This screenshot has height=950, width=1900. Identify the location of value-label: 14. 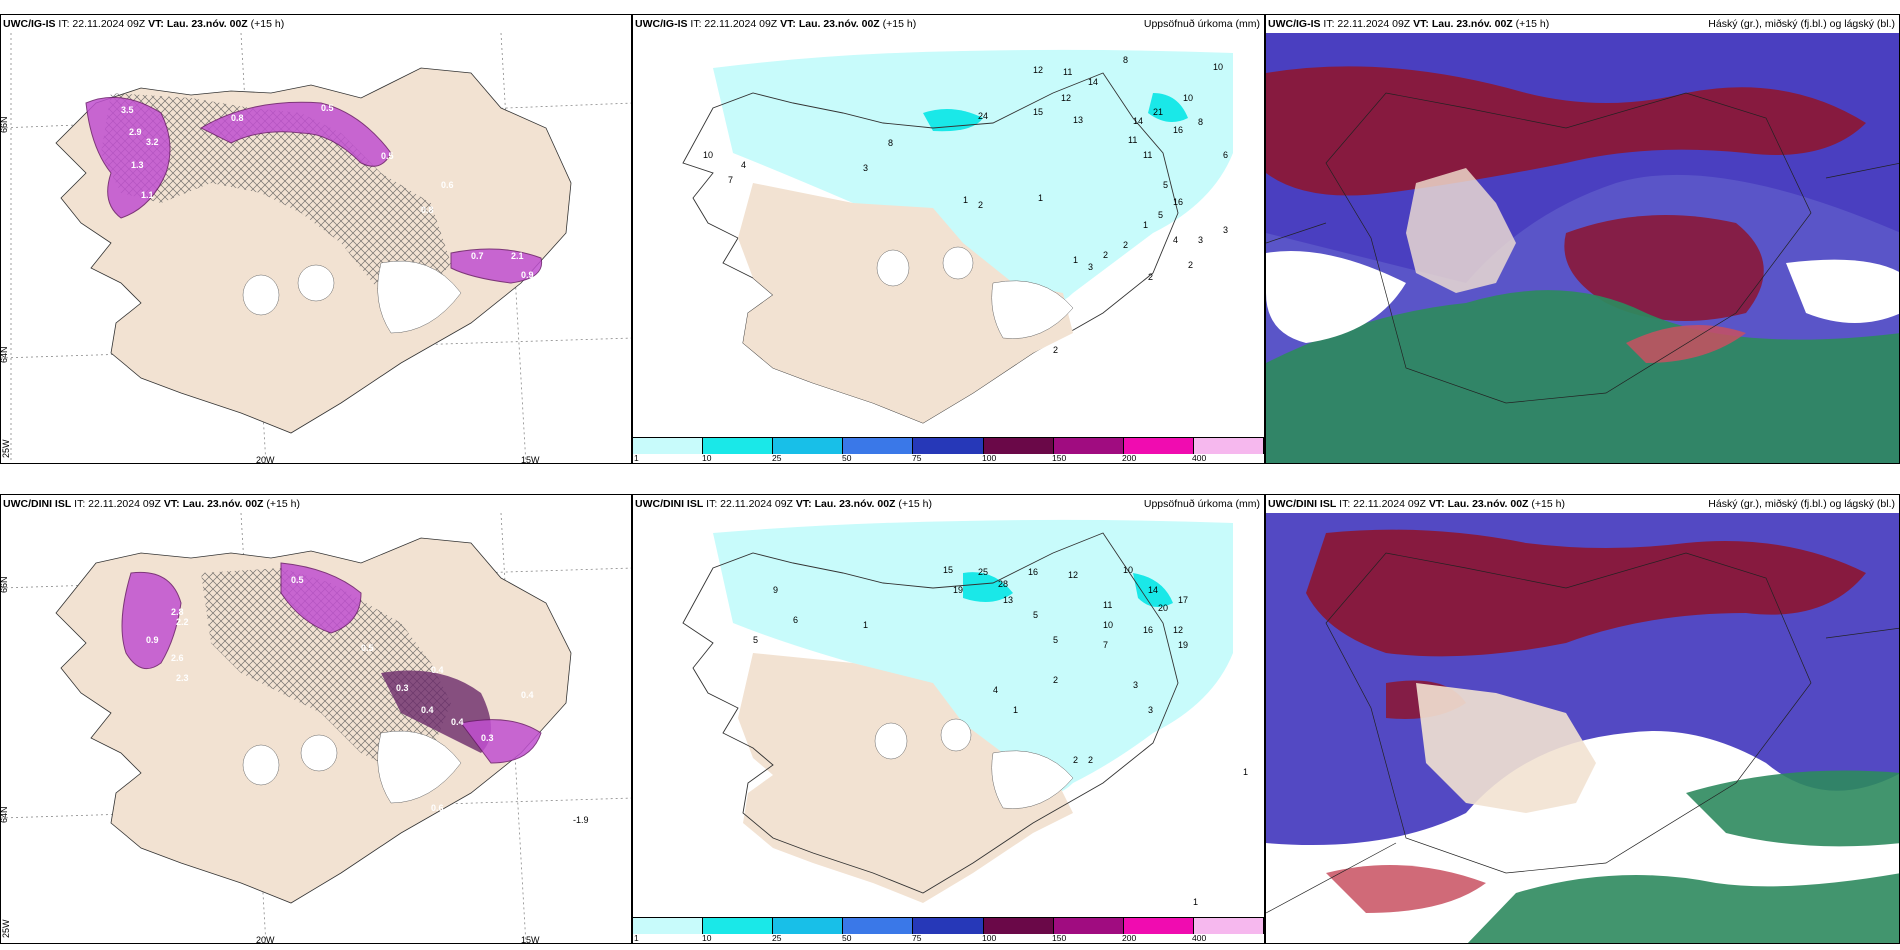
(1138, 121).